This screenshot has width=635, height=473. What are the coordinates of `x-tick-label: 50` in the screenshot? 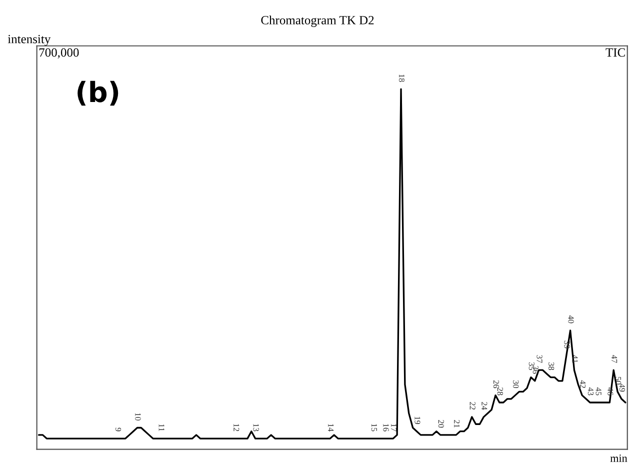 It's located at (618, 380).